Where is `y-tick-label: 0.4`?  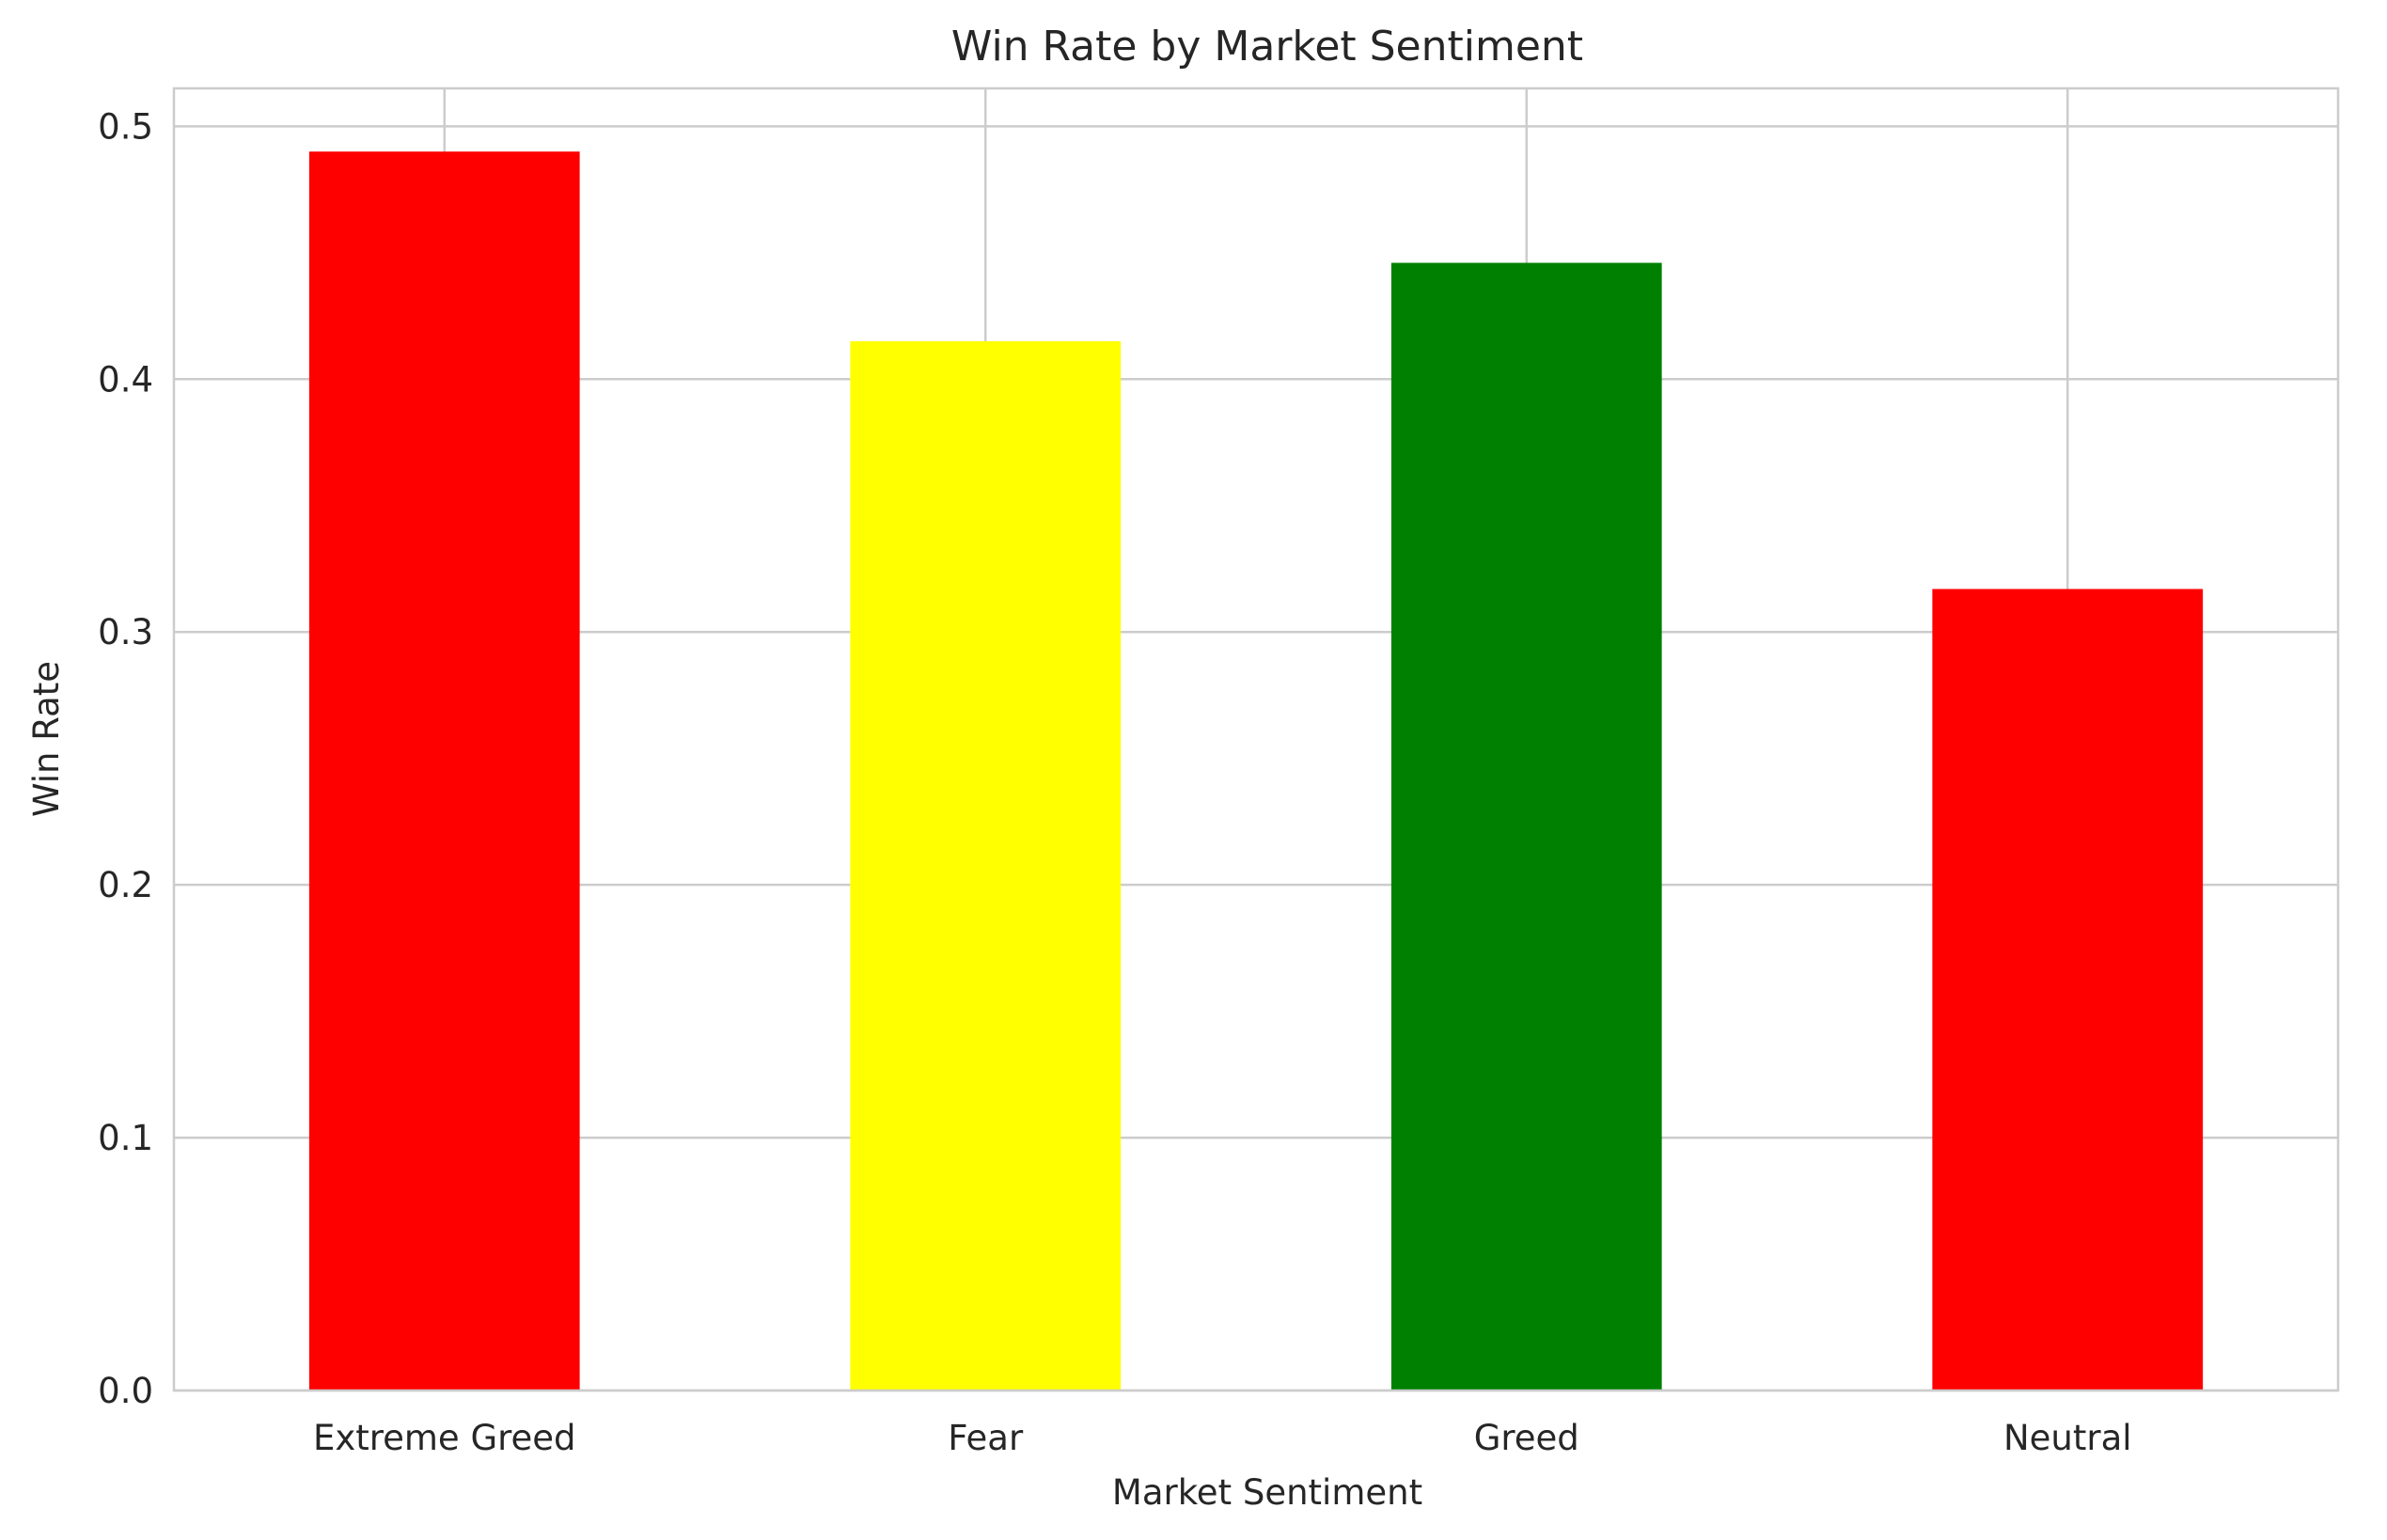 y-tick-label: 0.4 is located at coordinates (125, 379).